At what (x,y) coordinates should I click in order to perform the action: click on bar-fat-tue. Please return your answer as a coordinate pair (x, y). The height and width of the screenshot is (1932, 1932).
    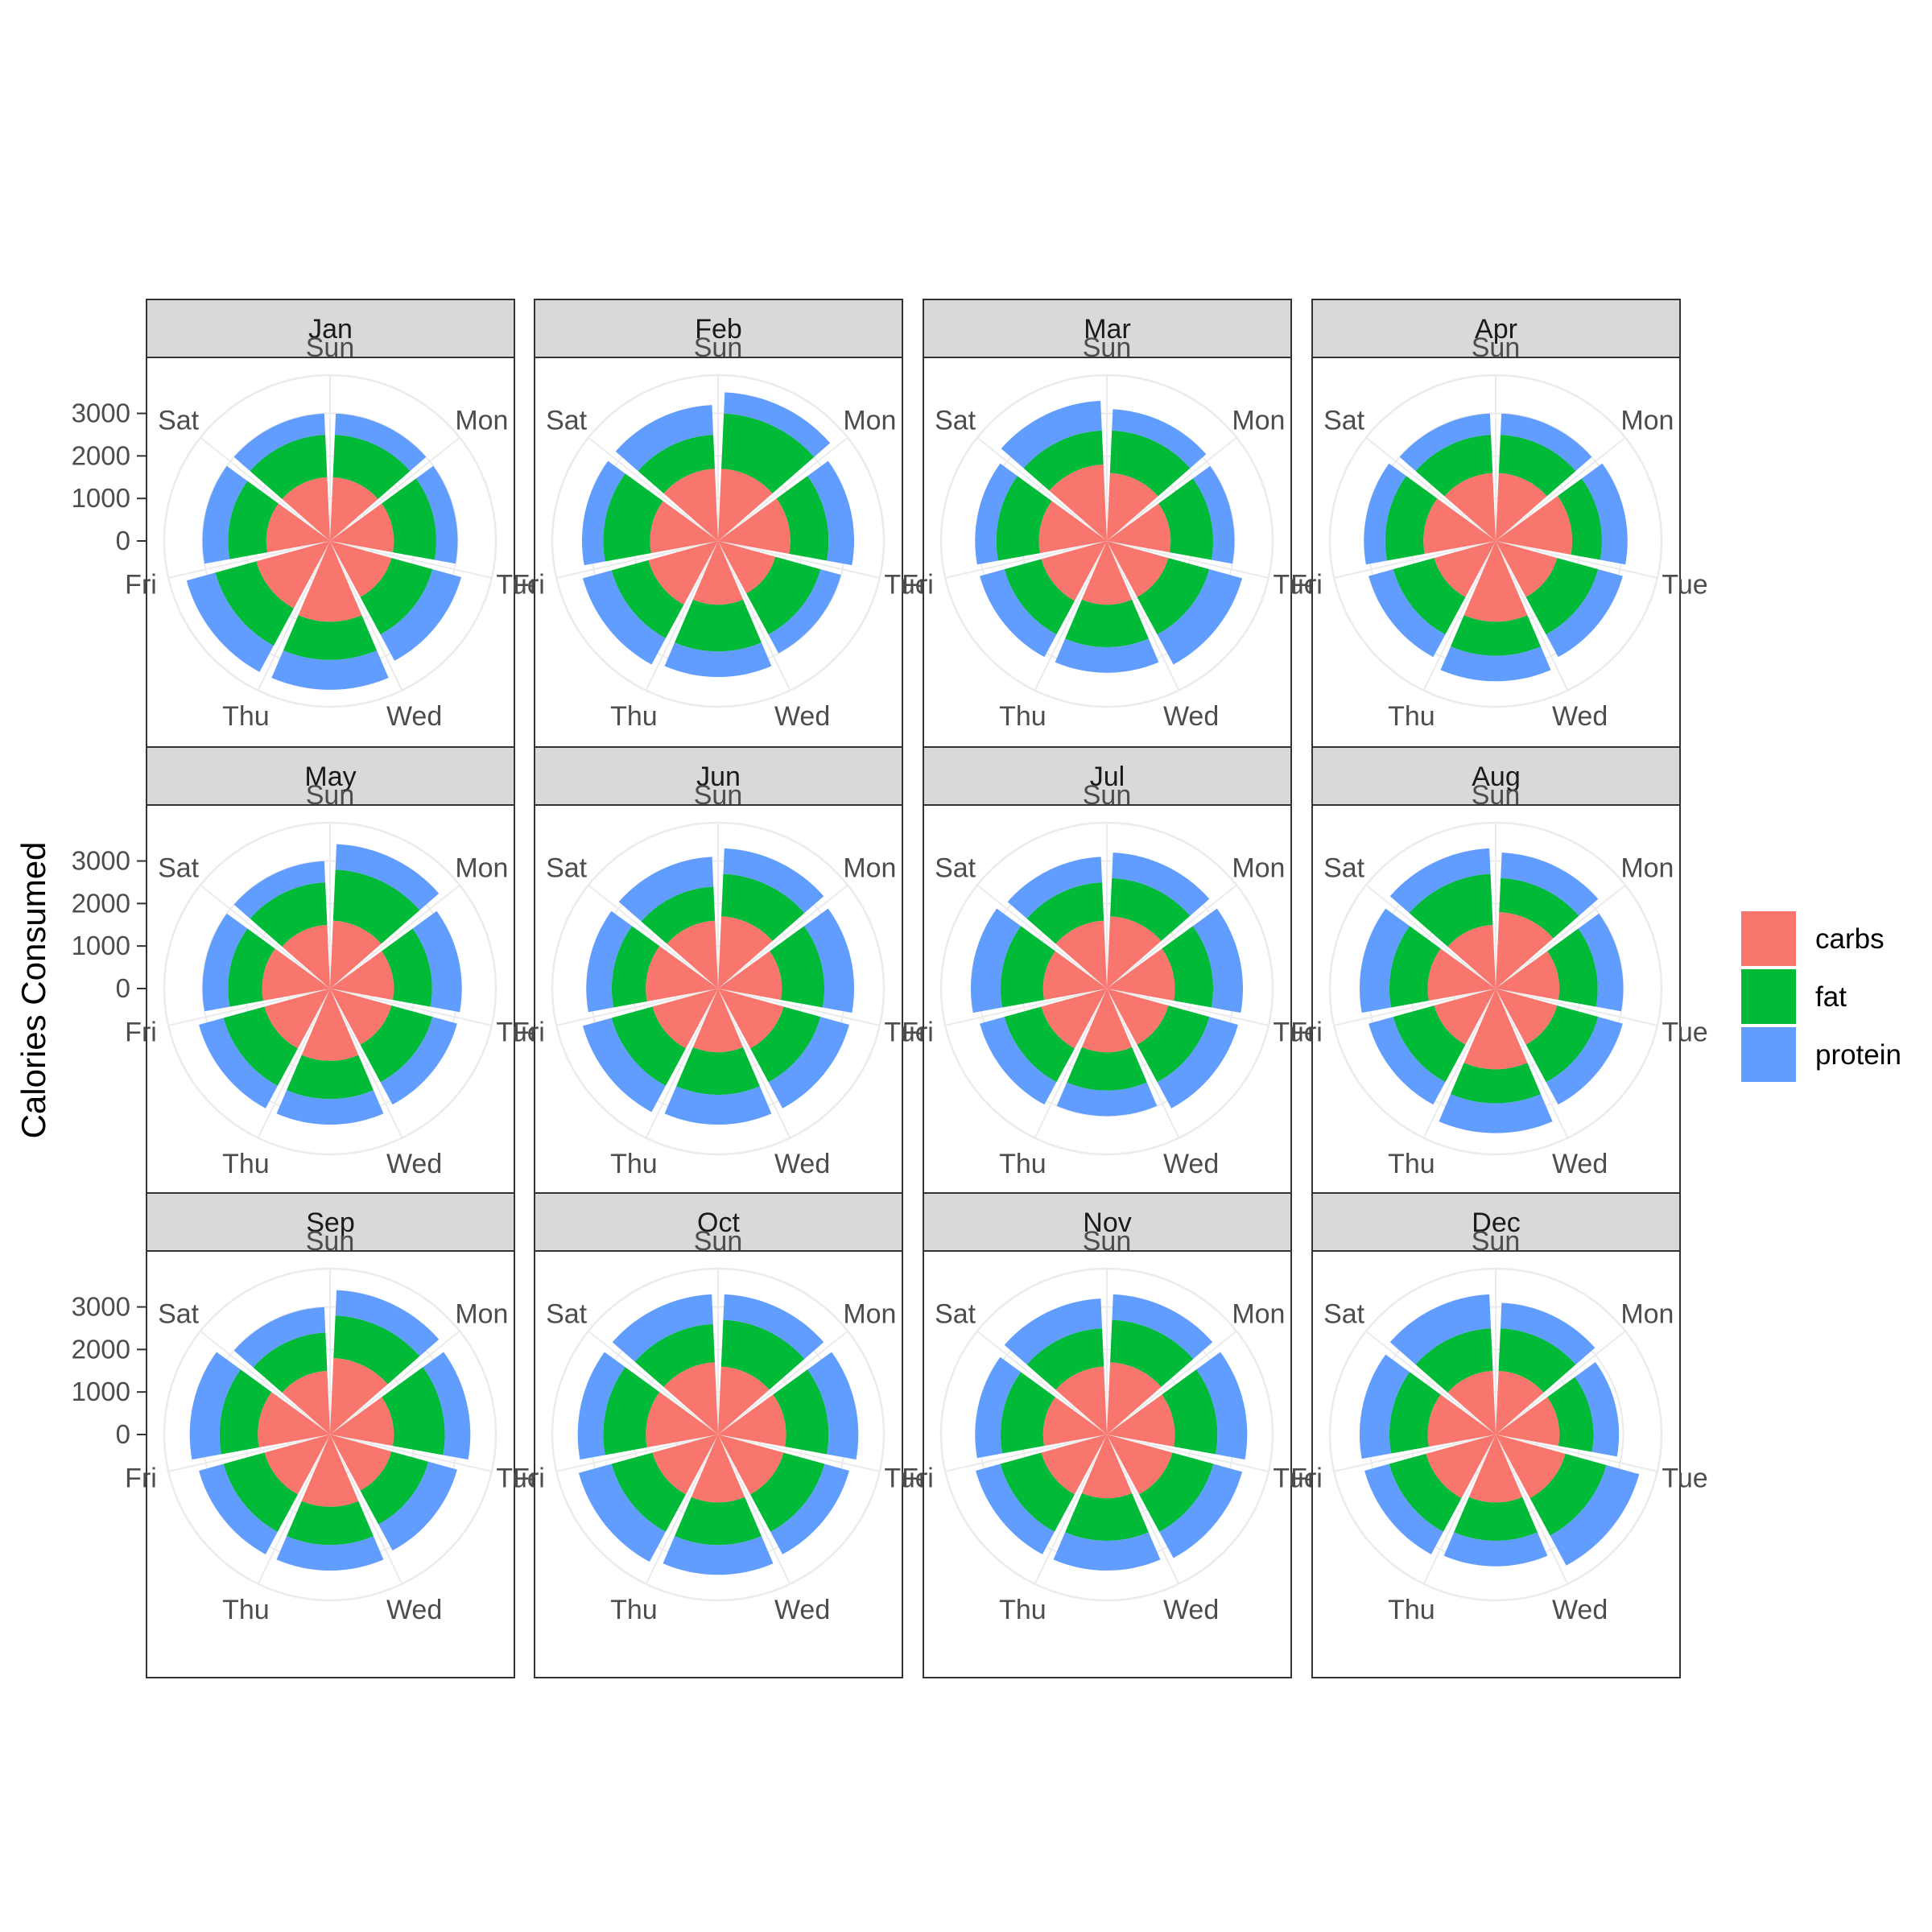
    Looking at the image, I should click on (783, 595).